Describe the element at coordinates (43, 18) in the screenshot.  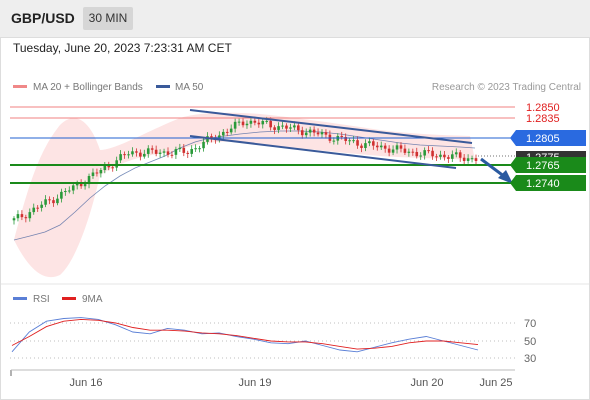
I see `currency-pair-title: GBP/USD` at that location.